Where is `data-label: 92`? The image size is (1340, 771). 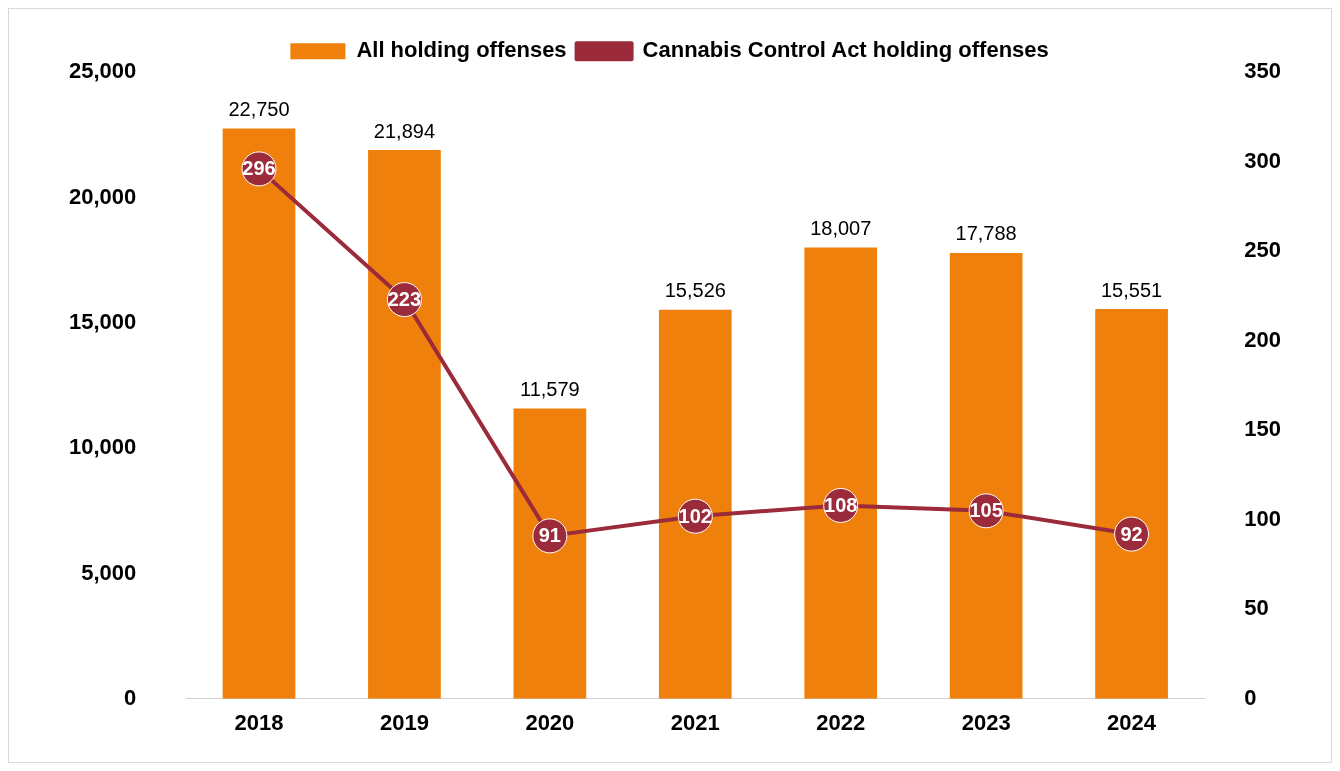
data-label: 92 is located at coordinates (1131, 533).